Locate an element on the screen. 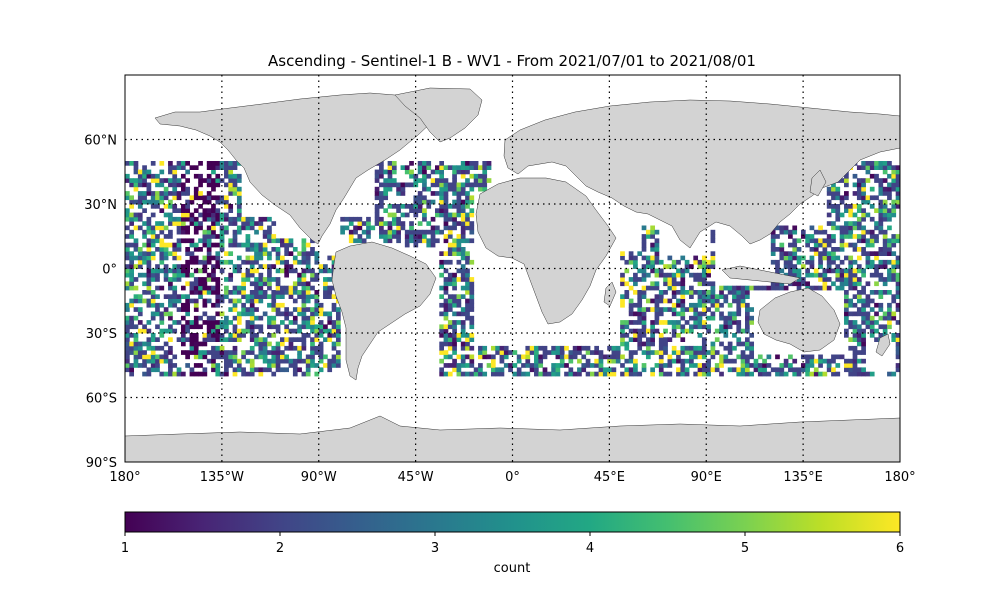 The image size is (1000, 600). land-africa is located at coordinates (546, 251).